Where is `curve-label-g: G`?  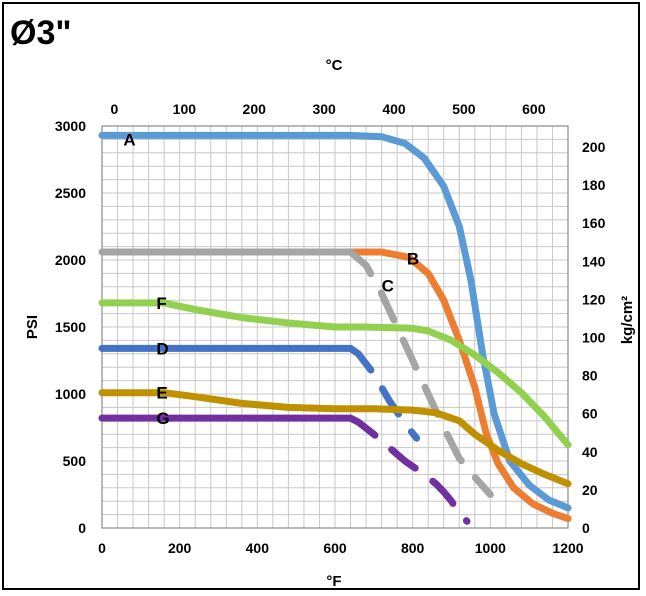
curve-label-g: G is located at coordinates (162, 418).